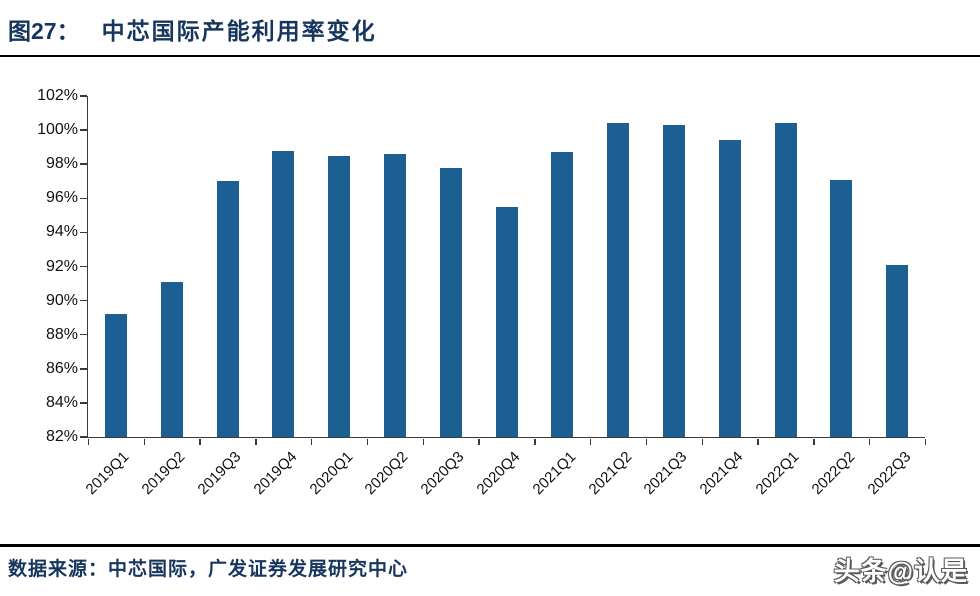 The height and width of the screenshot is (596, 980). What do you see at coordinates (258, 569) in the screenshot?
I see `source-text: 中芯国际，广发证券发展研究中心` at bounding box center [258, 569].